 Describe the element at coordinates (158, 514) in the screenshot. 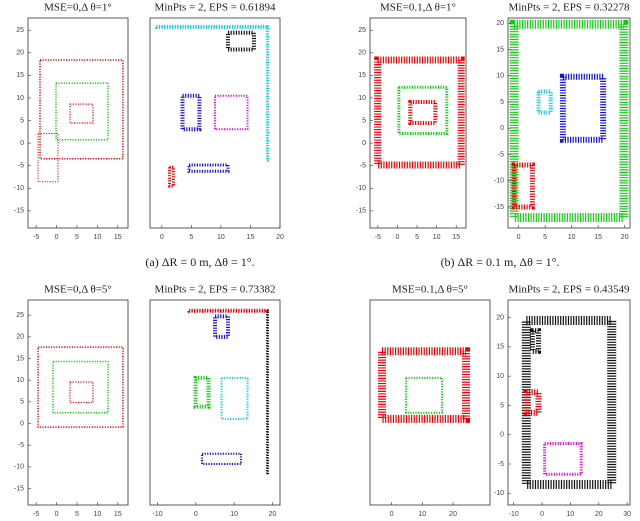

I see `x-tick-label: -10` at that location.